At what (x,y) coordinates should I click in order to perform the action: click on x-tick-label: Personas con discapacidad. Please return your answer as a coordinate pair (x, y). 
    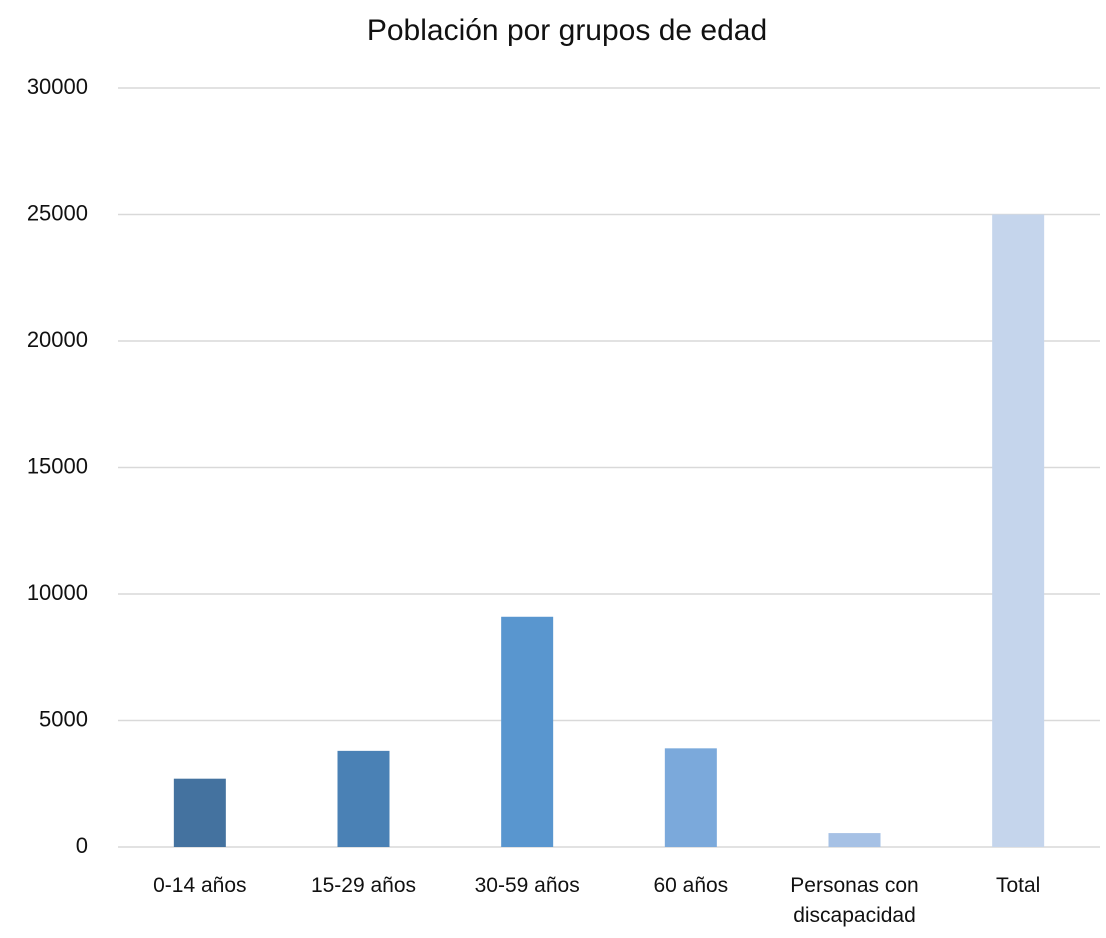
    Looking at the image, I should click on (854, 900).